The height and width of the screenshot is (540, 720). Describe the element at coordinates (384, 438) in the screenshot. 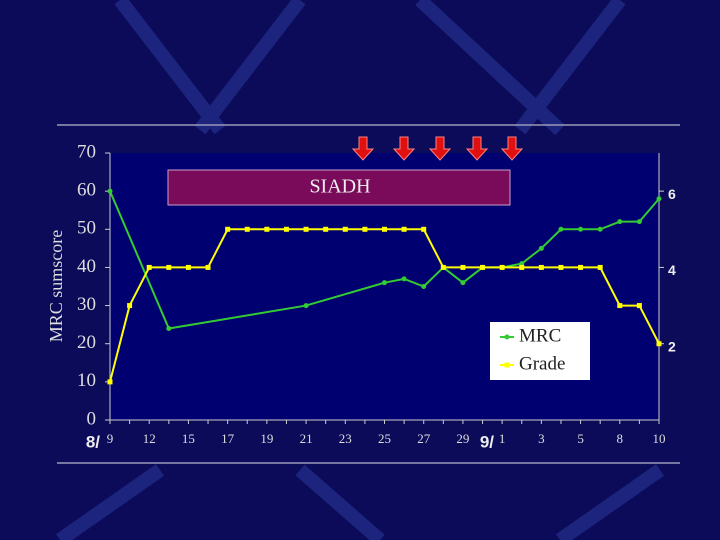

I see `x-tick-label: 25` at that location.